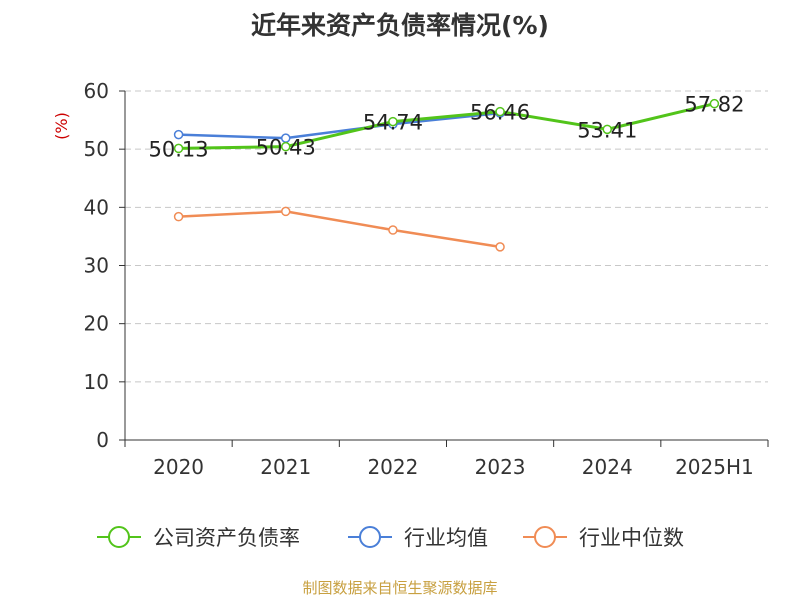 This screenshot has height=600, width=800. I want to click on data-label: 56.46, so click(500, 113).